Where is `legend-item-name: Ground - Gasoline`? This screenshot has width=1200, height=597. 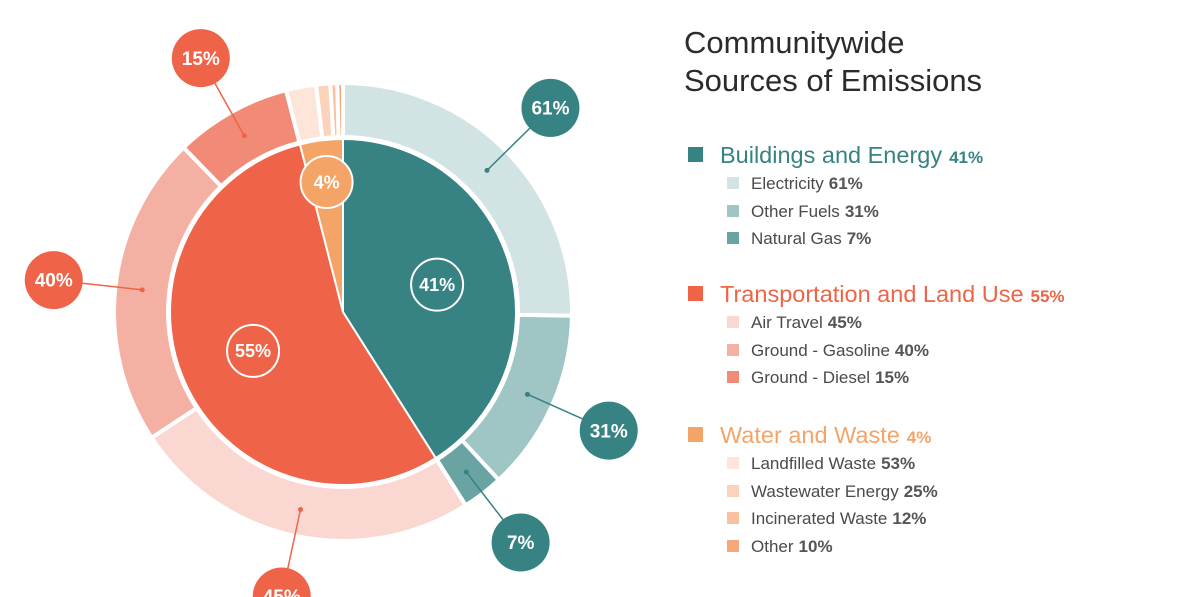
legend-item-name: Ground - Gasoline is located at coordinates (820, 350).